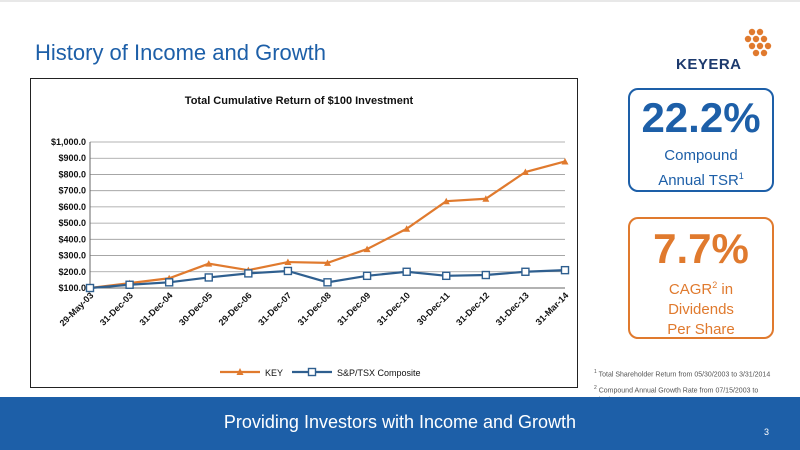 The width and height of the screenshot is (800, 450). Describe the element at coordinates (701, 329) in the screenshot. I see `cagr-label-line3: Per Share` at that location.